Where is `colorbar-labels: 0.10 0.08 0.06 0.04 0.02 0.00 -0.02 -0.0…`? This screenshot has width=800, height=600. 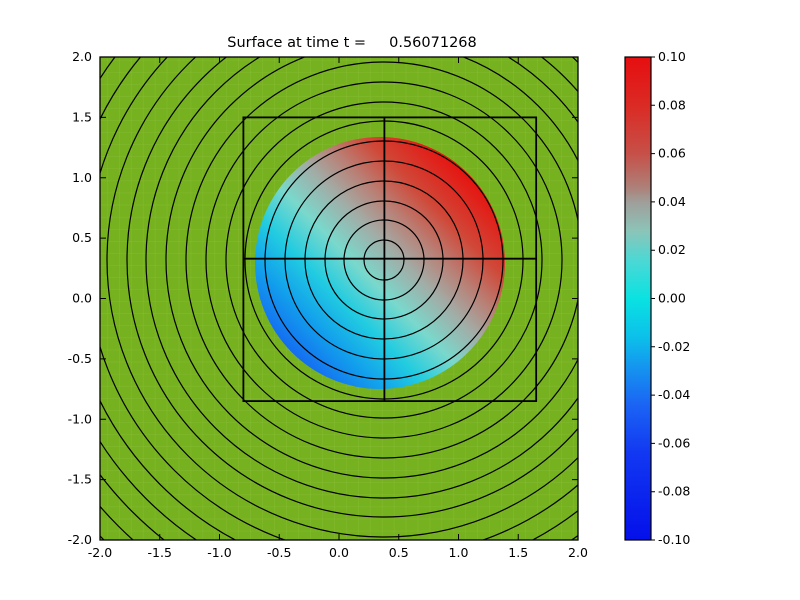
colorbar-labels: 0.10 0.08 0.06 0.04 0.02 0.00 -0.02 -0.0… is located at coordinates (674, 298).